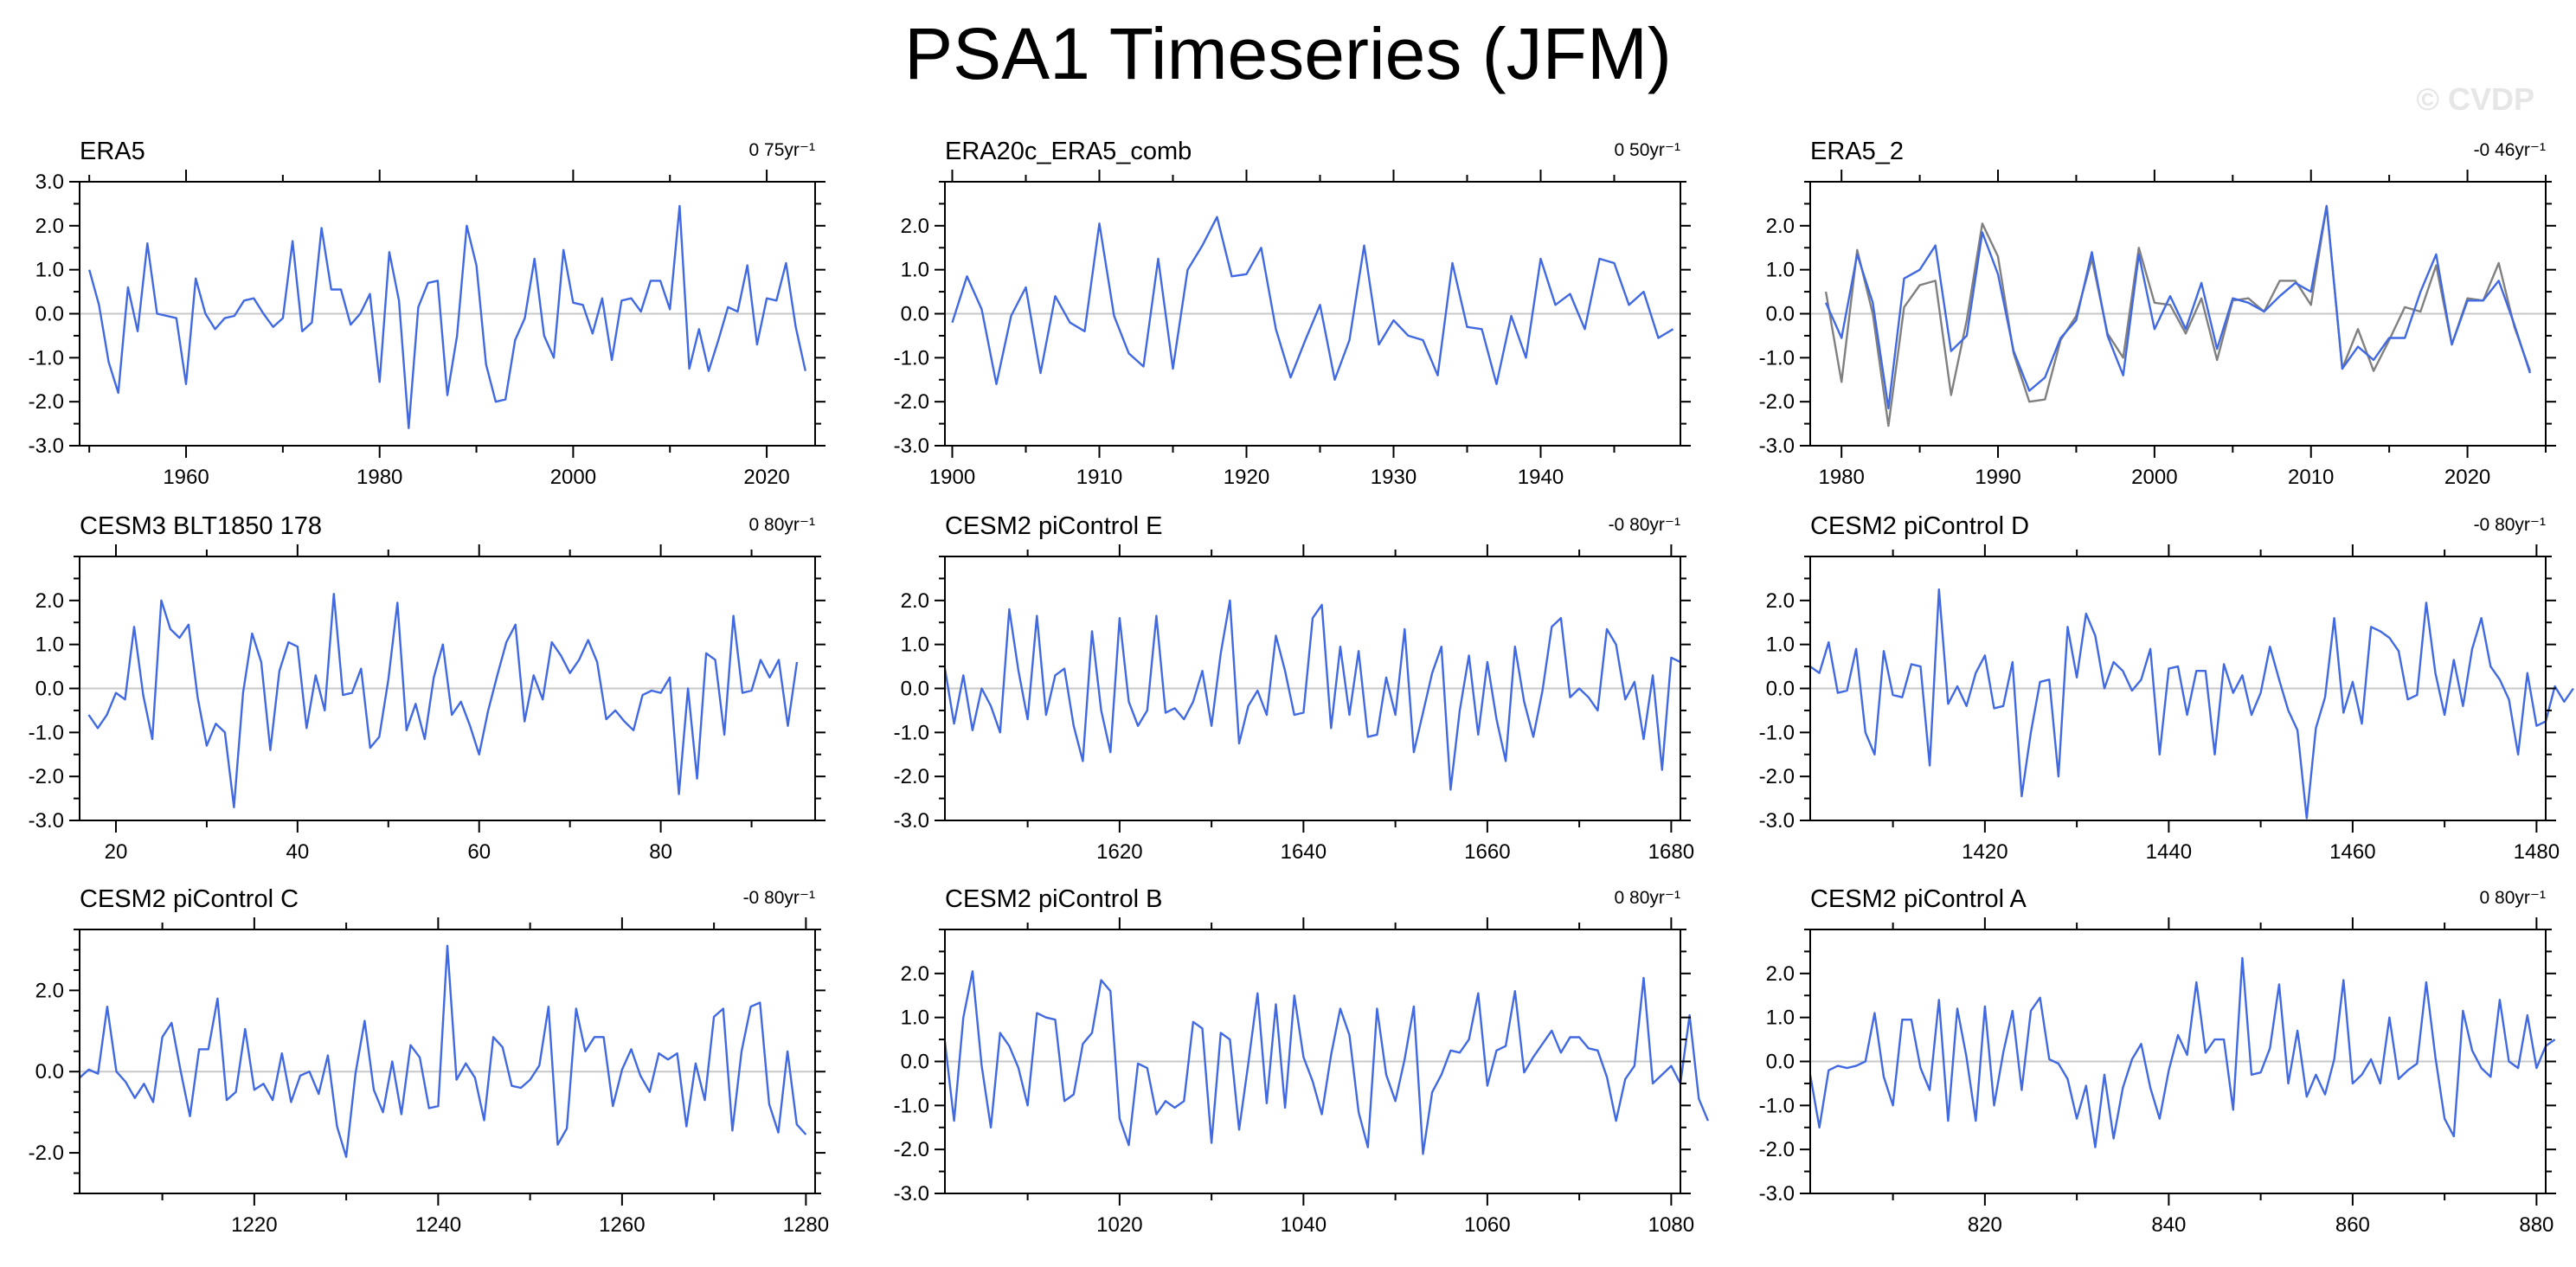 Image resolution: width=2576 pixels, height=1267 pixels. Describe the element at coordinates (1304, 852) in the screenshot. I see `x-tick-label: 1640` at that location.